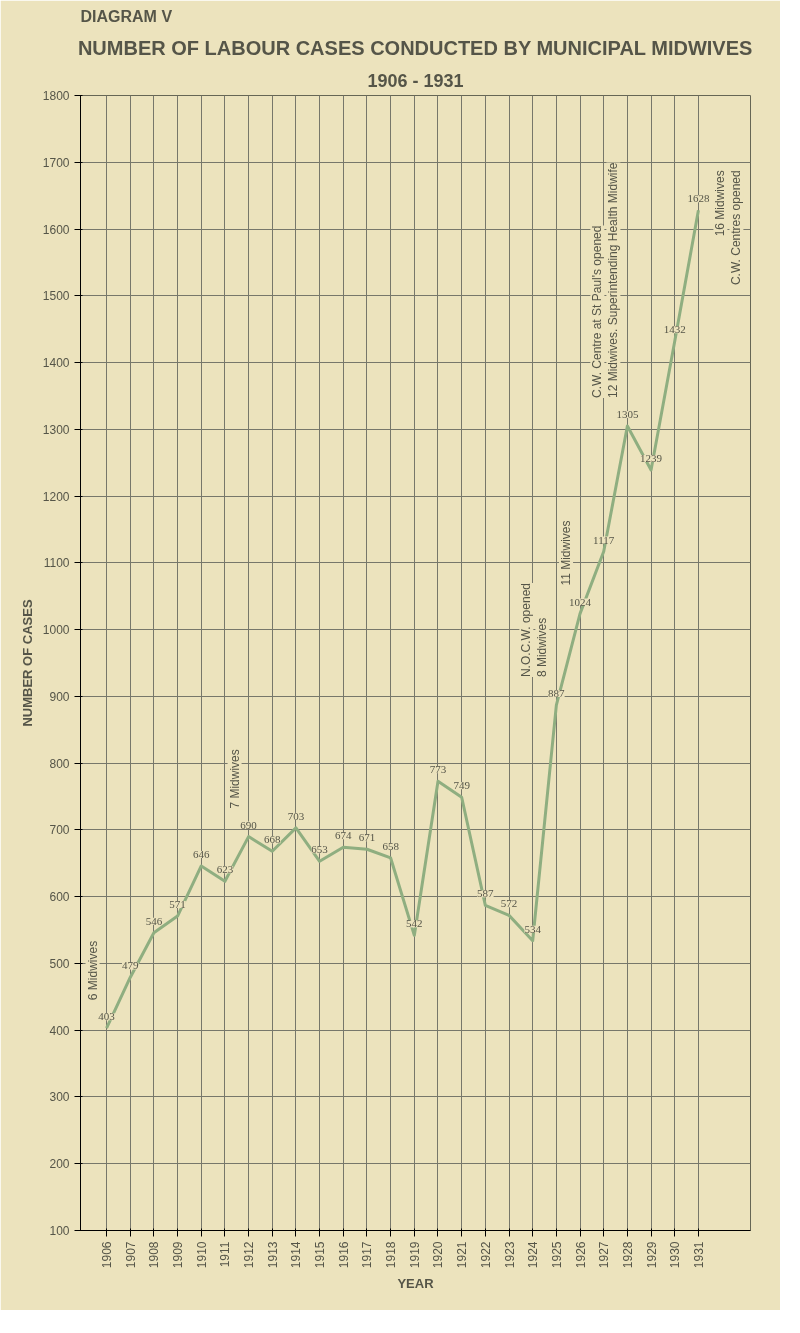 Image resolution: width=800 pixels, height=1333 pixels. What do you see at coordinates (542, 647) in the screenshot?
I see `annotation: 8 Midwives` at bounding box center [542, 647].